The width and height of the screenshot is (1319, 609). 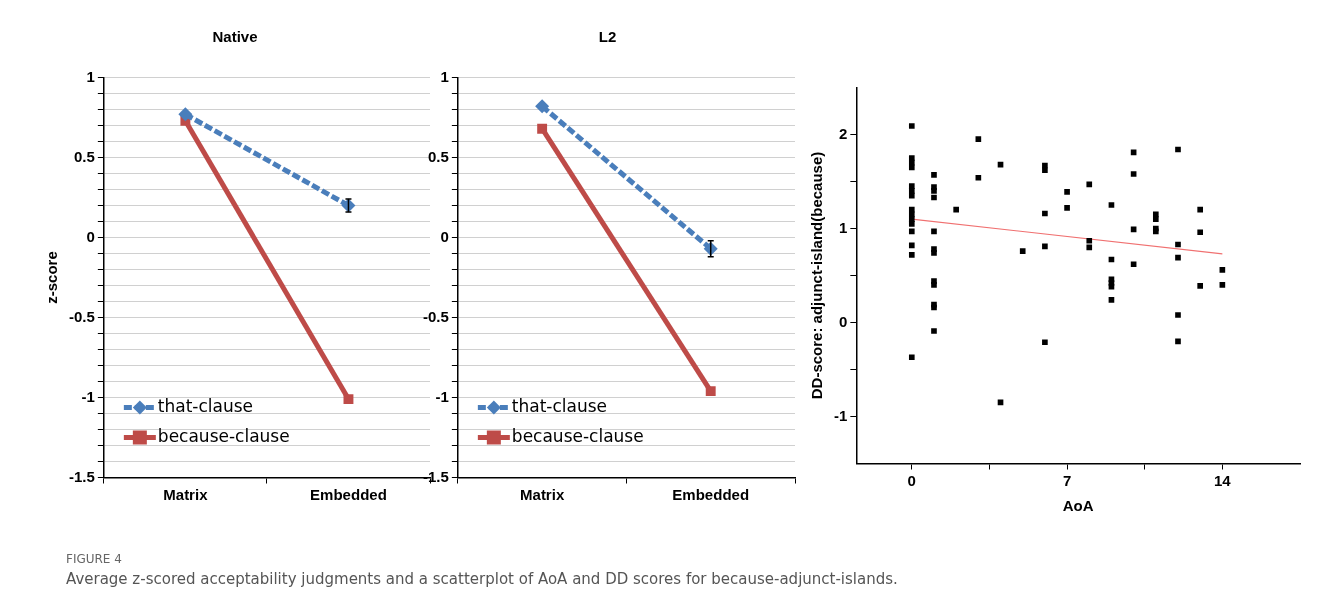 What do you see at coordinates (1223, 480) in the screenshot?
I see `x-tick-label: 14` at bounding box center [1223, 480].